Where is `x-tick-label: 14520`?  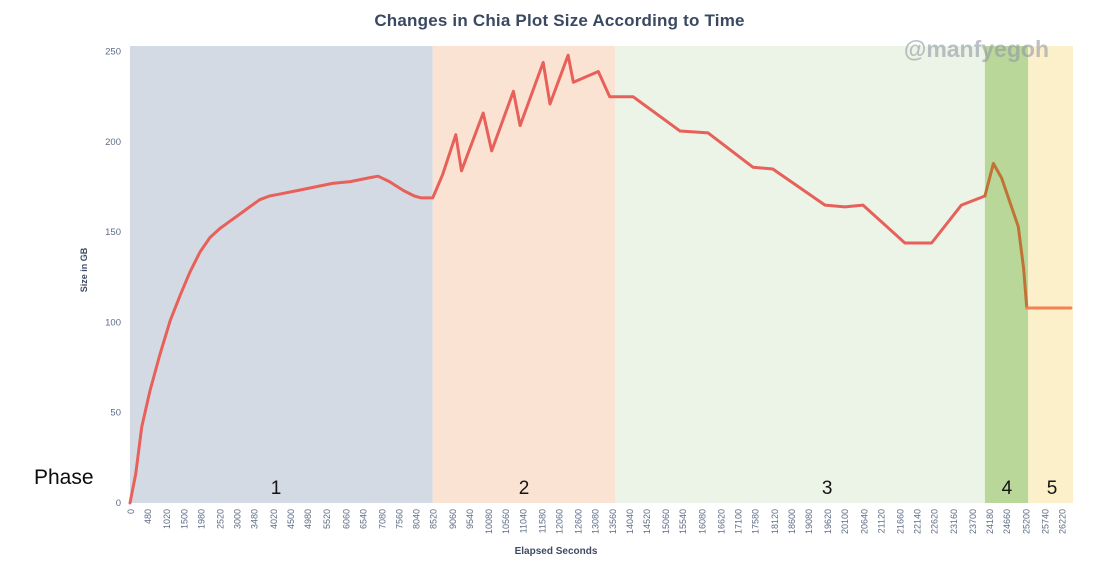
x-tick-label: 14520 is located at coordinates (647, 521).